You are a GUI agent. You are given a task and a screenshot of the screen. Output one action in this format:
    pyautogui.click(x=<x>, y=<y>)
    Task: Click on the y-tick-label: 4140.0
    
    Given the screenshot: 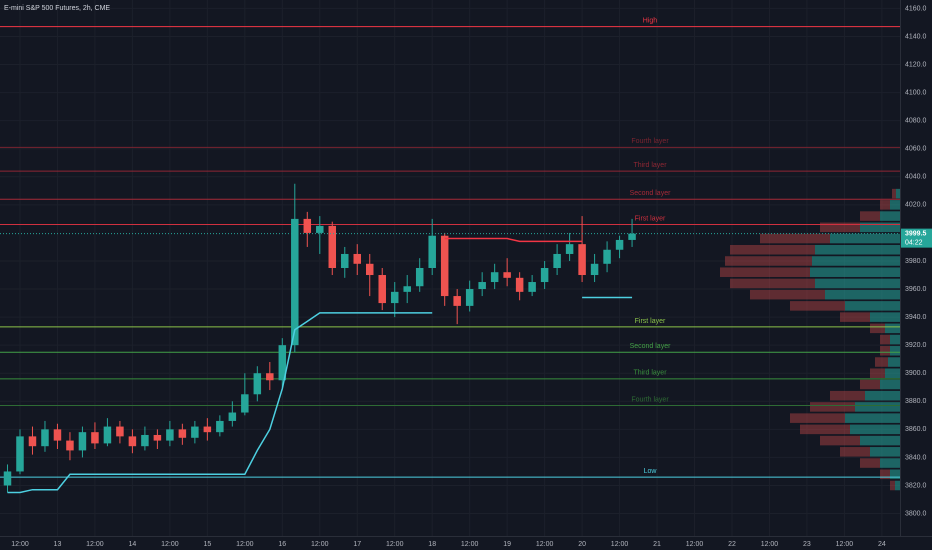 What is the action you would take?
    pyautogui.click(x=916, y=36)
    